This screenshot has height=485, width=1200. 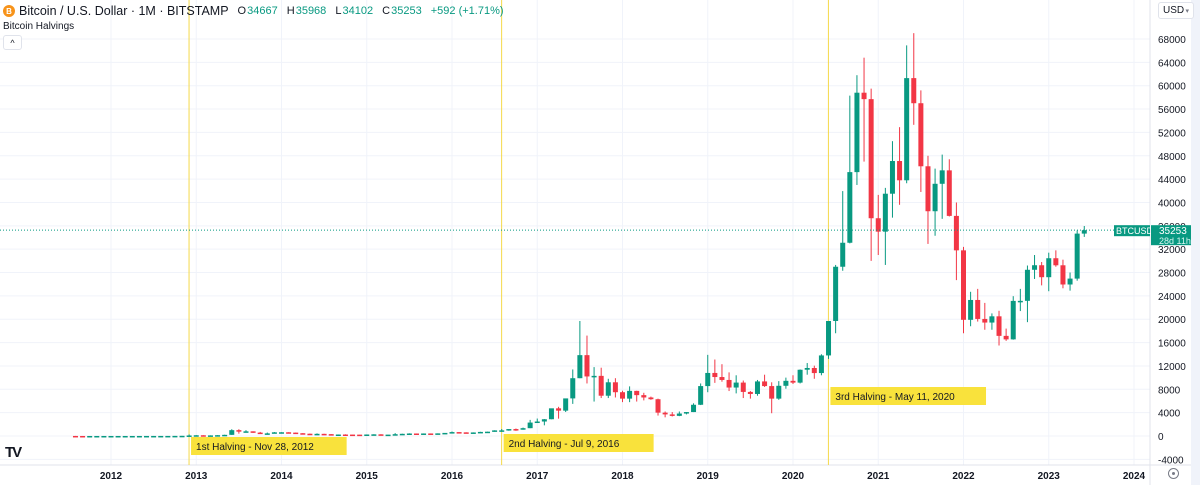 What do you see at coordinates (12, 42) in the screenshot?
I see `collapse-indicators-button: ^` at bounding box center [12, 42].